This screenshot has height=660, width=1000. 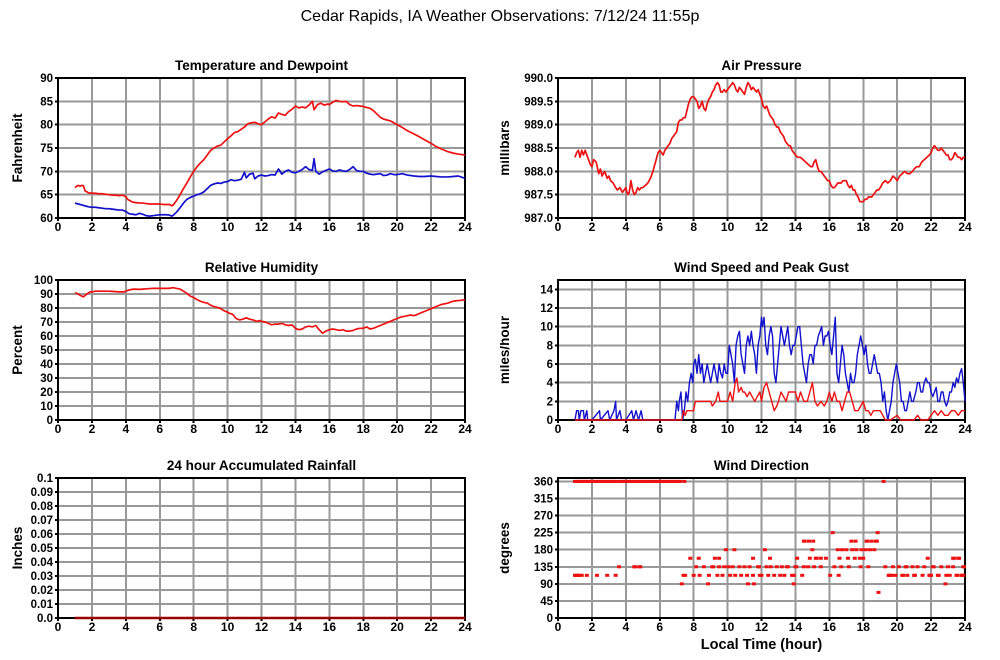 I want to click on y-tick-label: 6, so click(x=550, y=365).